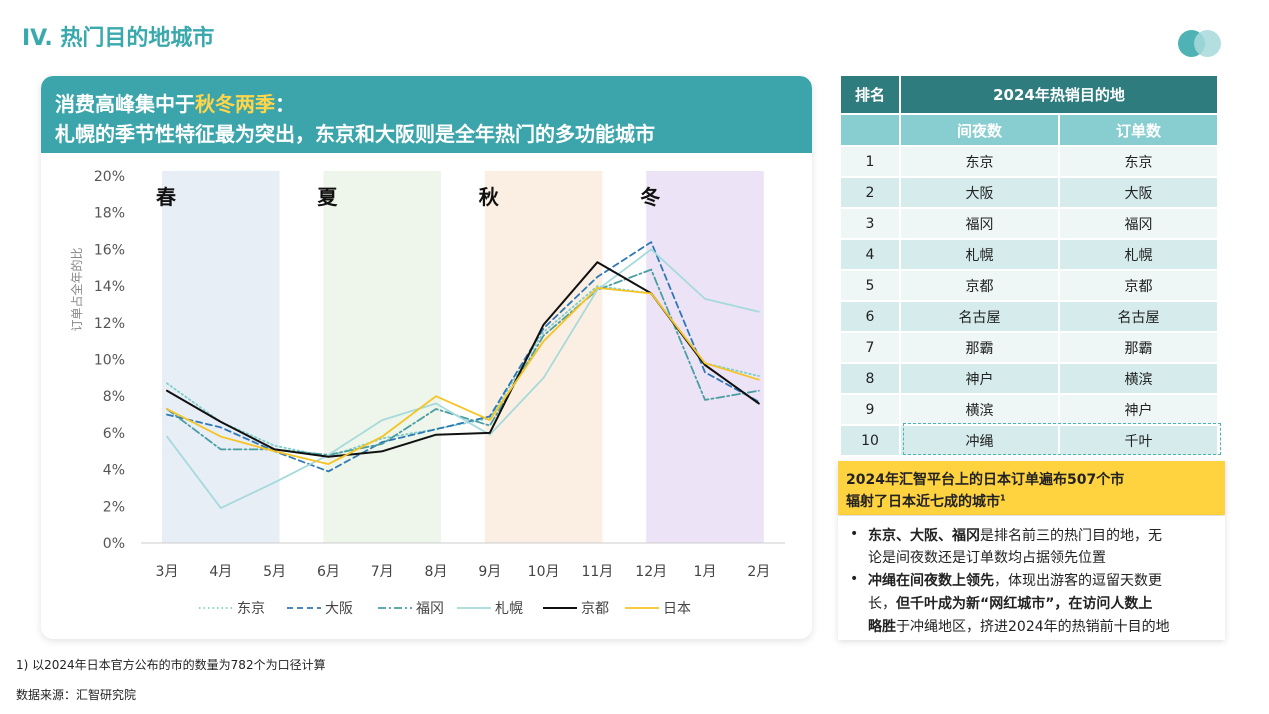  What do you see at coordinates (1078, 581) in the screenshot?
I see `bullet2-text: ，体现出游客的逗留天数更` at bounding box center [1078, 581].